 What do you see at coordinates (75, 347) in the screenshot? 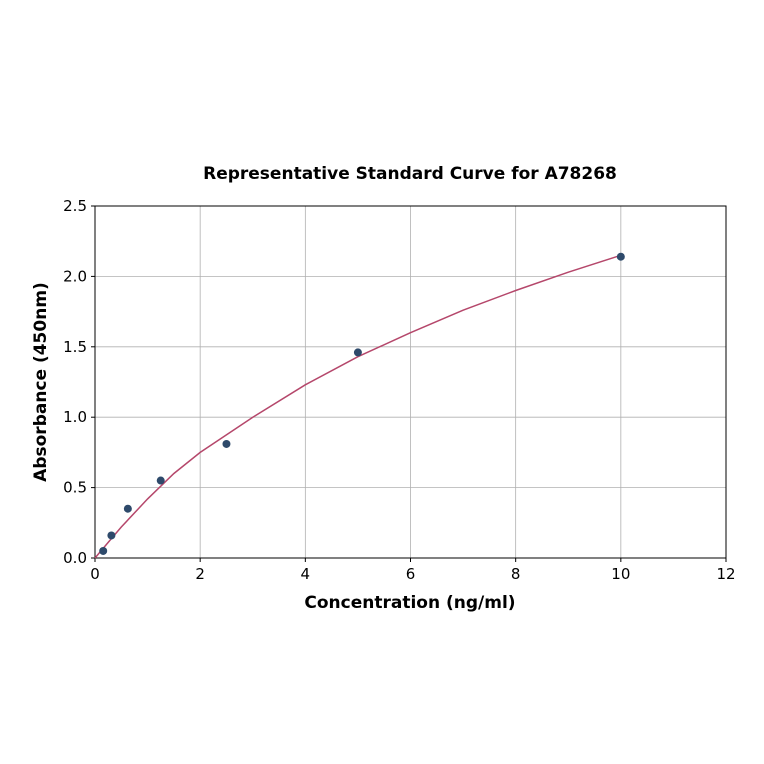
I see `y-tick-label: 1.5` at bounding box center [75, 347].